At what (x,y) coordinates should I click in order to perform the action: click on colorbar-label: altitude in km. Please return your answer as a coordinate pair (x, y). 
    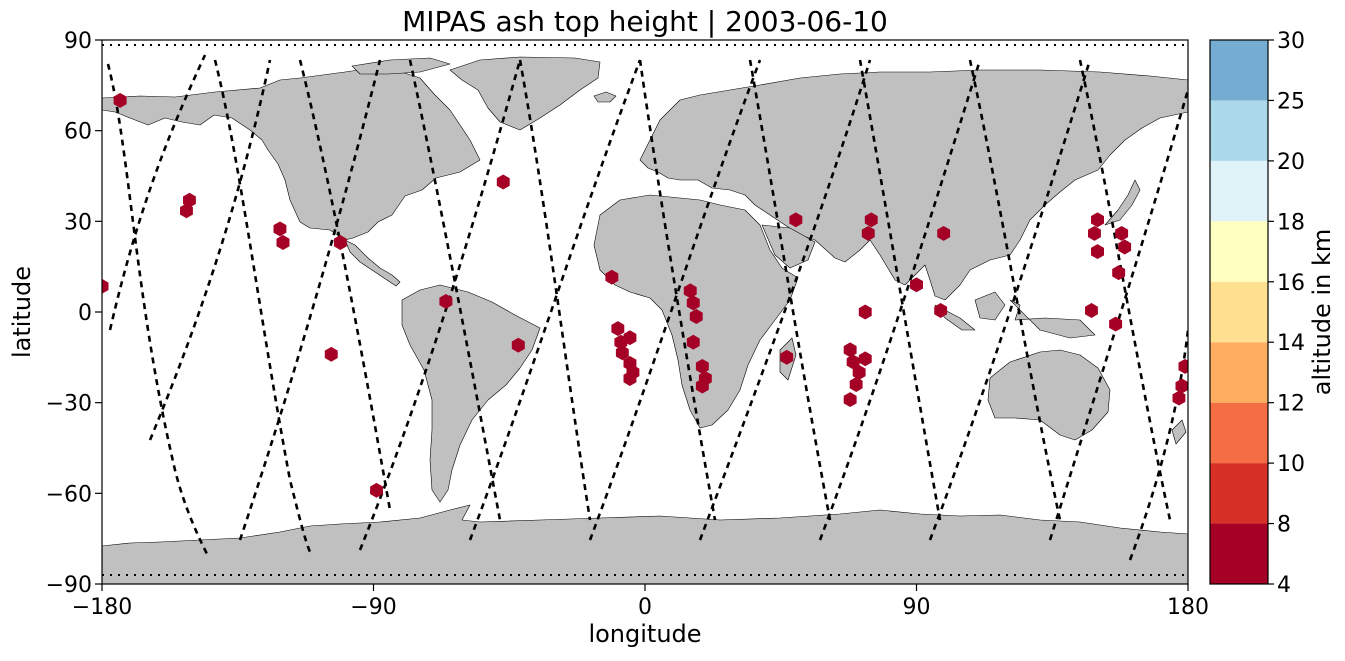
    Looking at the image, I should click on (1322, 312).